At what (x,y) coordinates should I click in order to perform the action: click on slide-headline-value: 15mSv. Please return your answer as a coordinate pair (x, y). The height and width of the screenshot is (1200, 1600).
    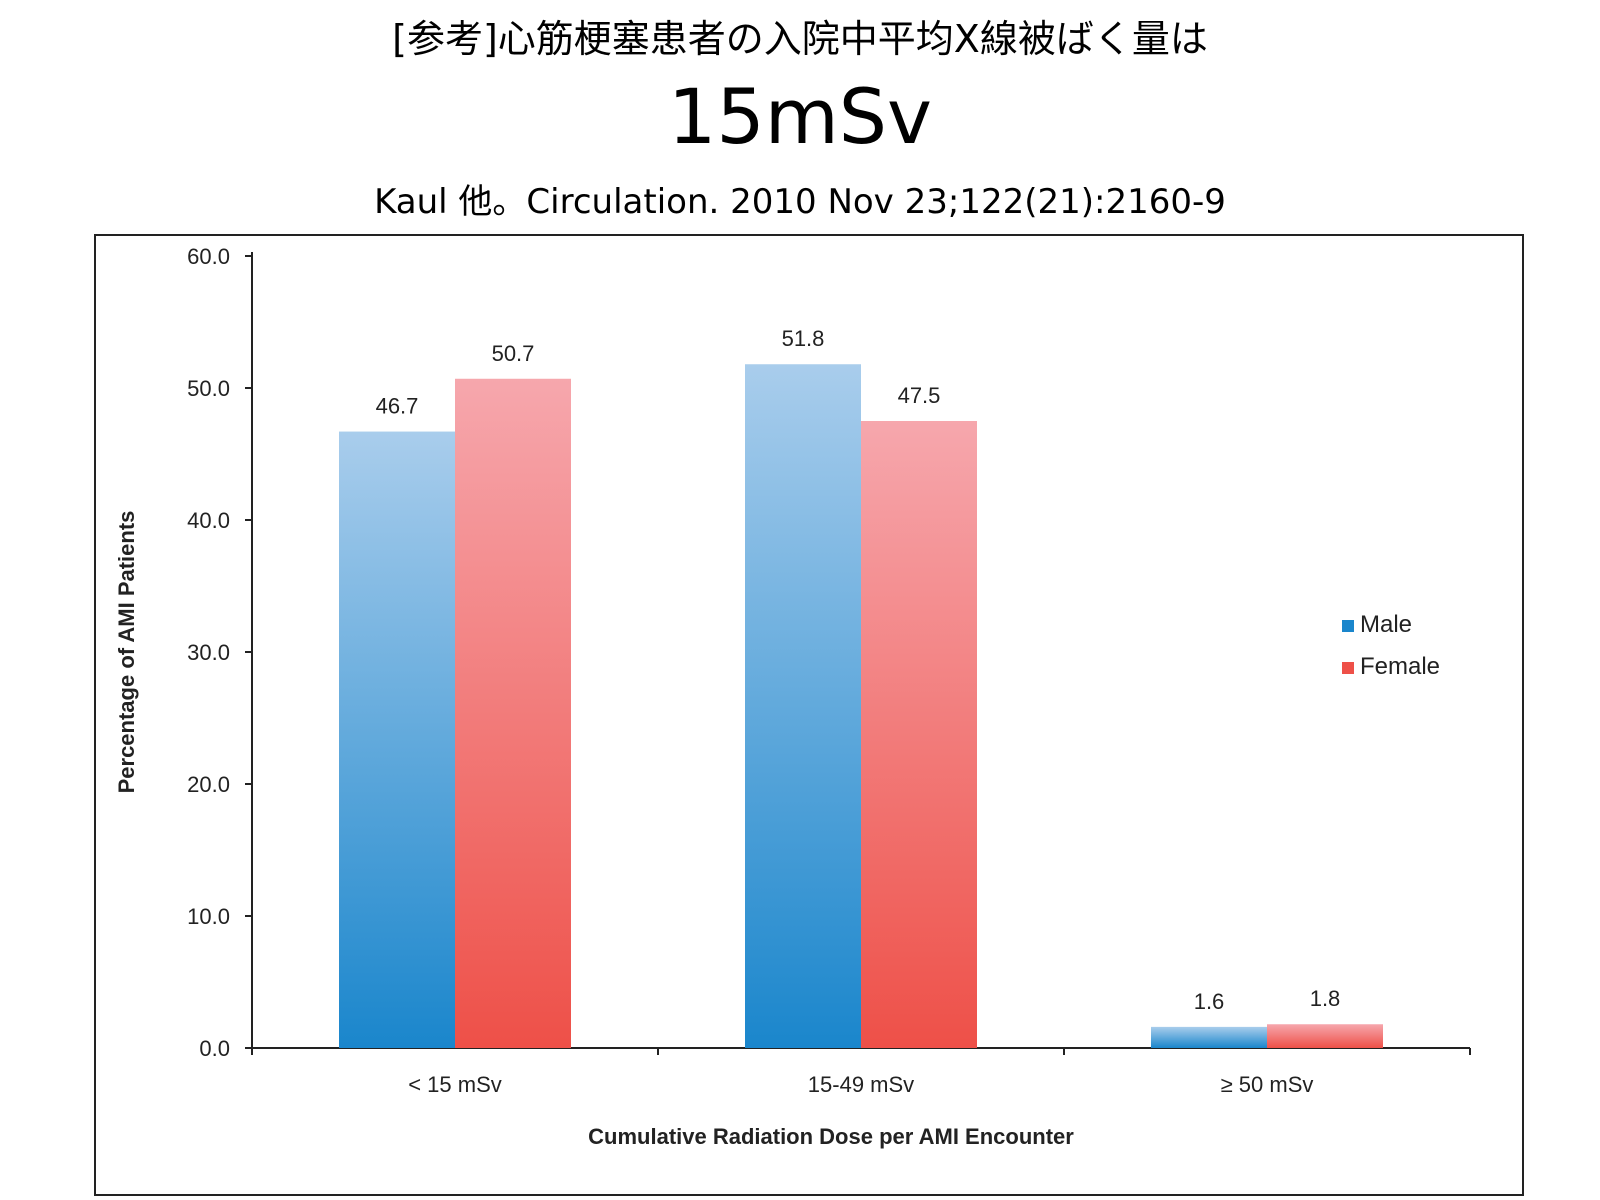
    Looking at the image, I should click on (800, 116).